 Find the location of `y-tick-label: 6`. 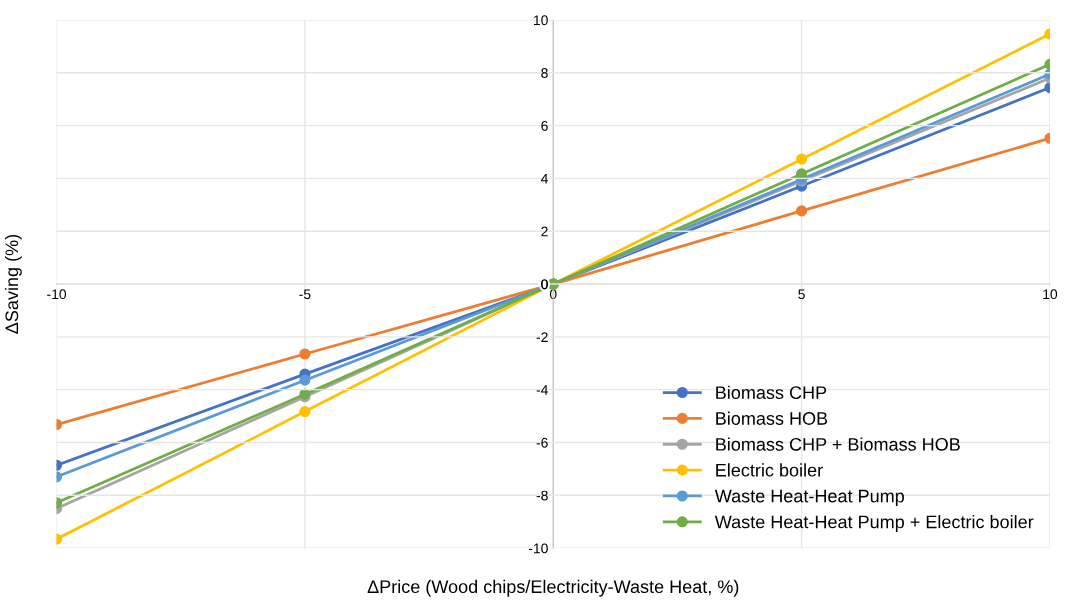

y-tick-label: 6 is located at coordinates (544, 125).